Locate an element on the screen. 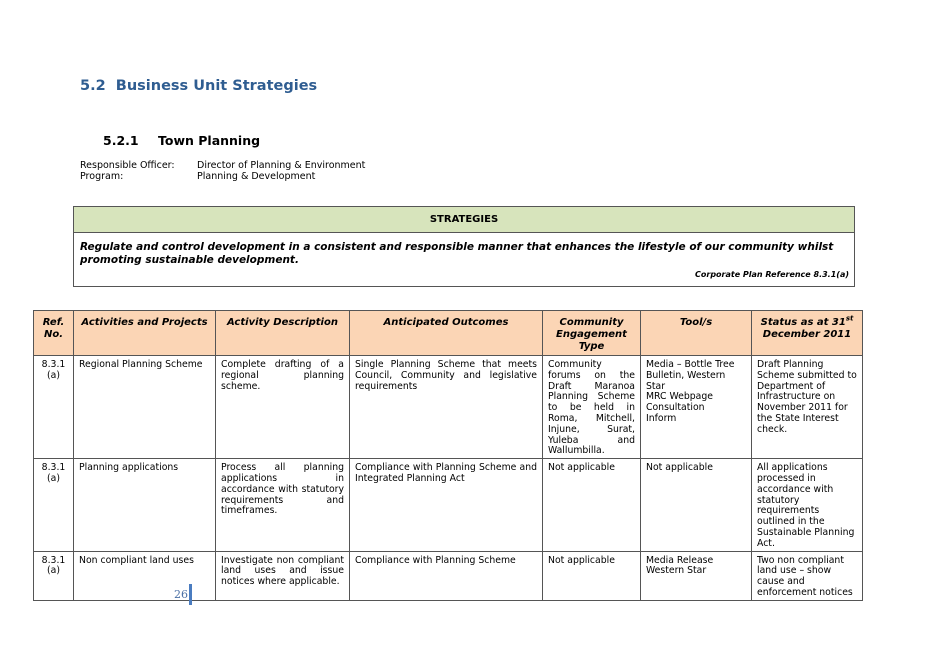 The width and height of the screenshot is (929, 656). header-cell: Tool/s is located at coordinates (696, 333).